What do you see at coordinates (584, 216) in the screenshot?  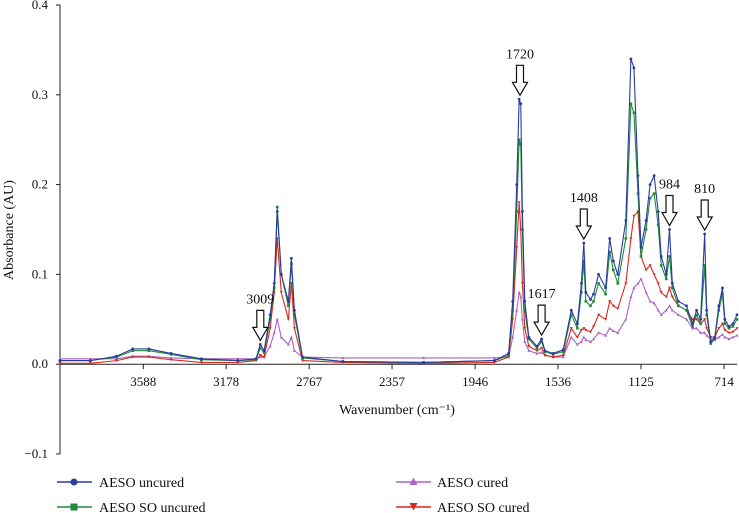 I see `peak-marker-1408: 1408` at bounding box center [584, 216].